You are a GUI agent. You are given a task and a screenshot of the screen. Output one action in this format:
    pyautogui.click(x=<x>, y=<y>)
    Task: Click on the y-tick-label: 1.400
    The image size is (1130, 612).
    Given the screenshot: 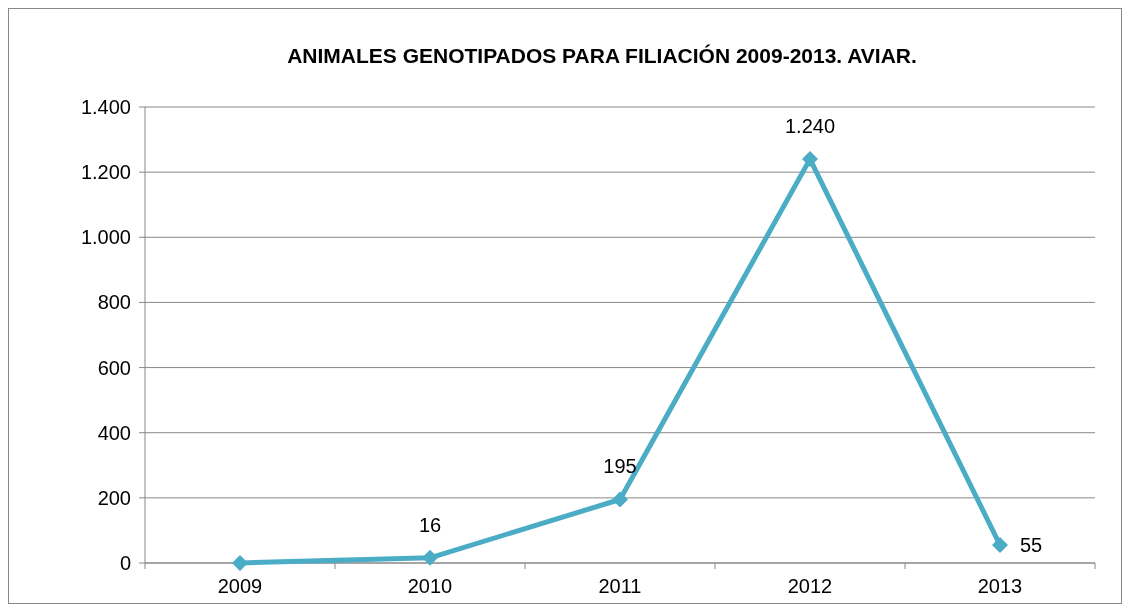 What is the action you would take?
    pyautogui.click(x=105, y=107)
    